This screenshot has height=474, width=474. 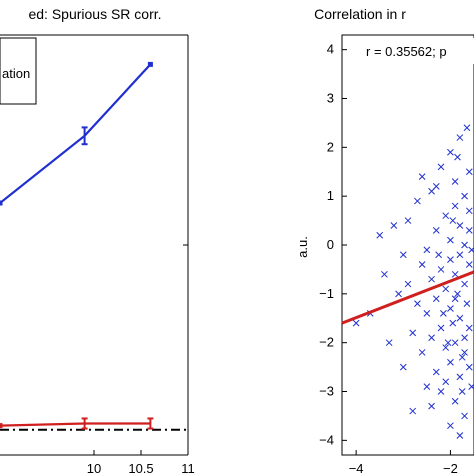 I want to click on right-x-ticks: −4 −2, so click(x=403, y=462).